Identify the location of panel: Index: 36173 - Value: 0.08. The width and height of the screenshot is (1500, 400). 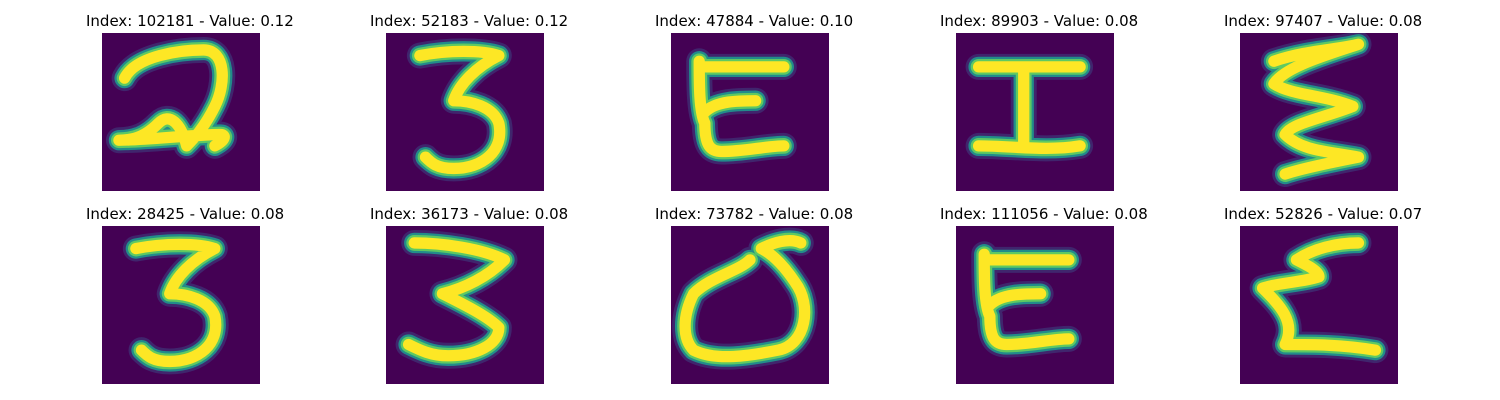
(469, 298).